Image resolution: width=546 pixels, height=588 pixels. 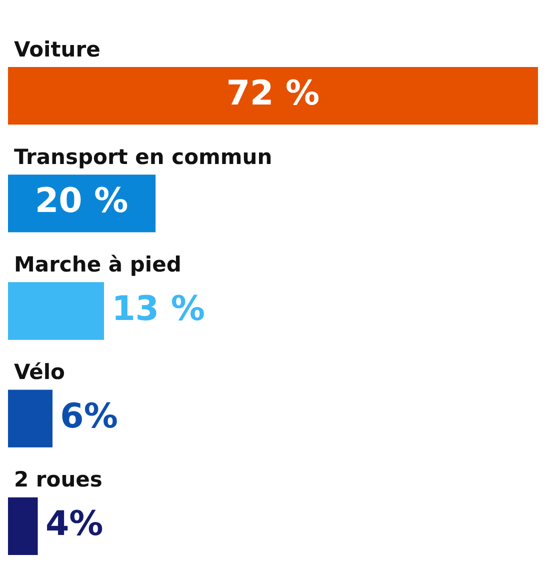 I want to click on y-tick-label: Vélo, so click(x=39, y=372).